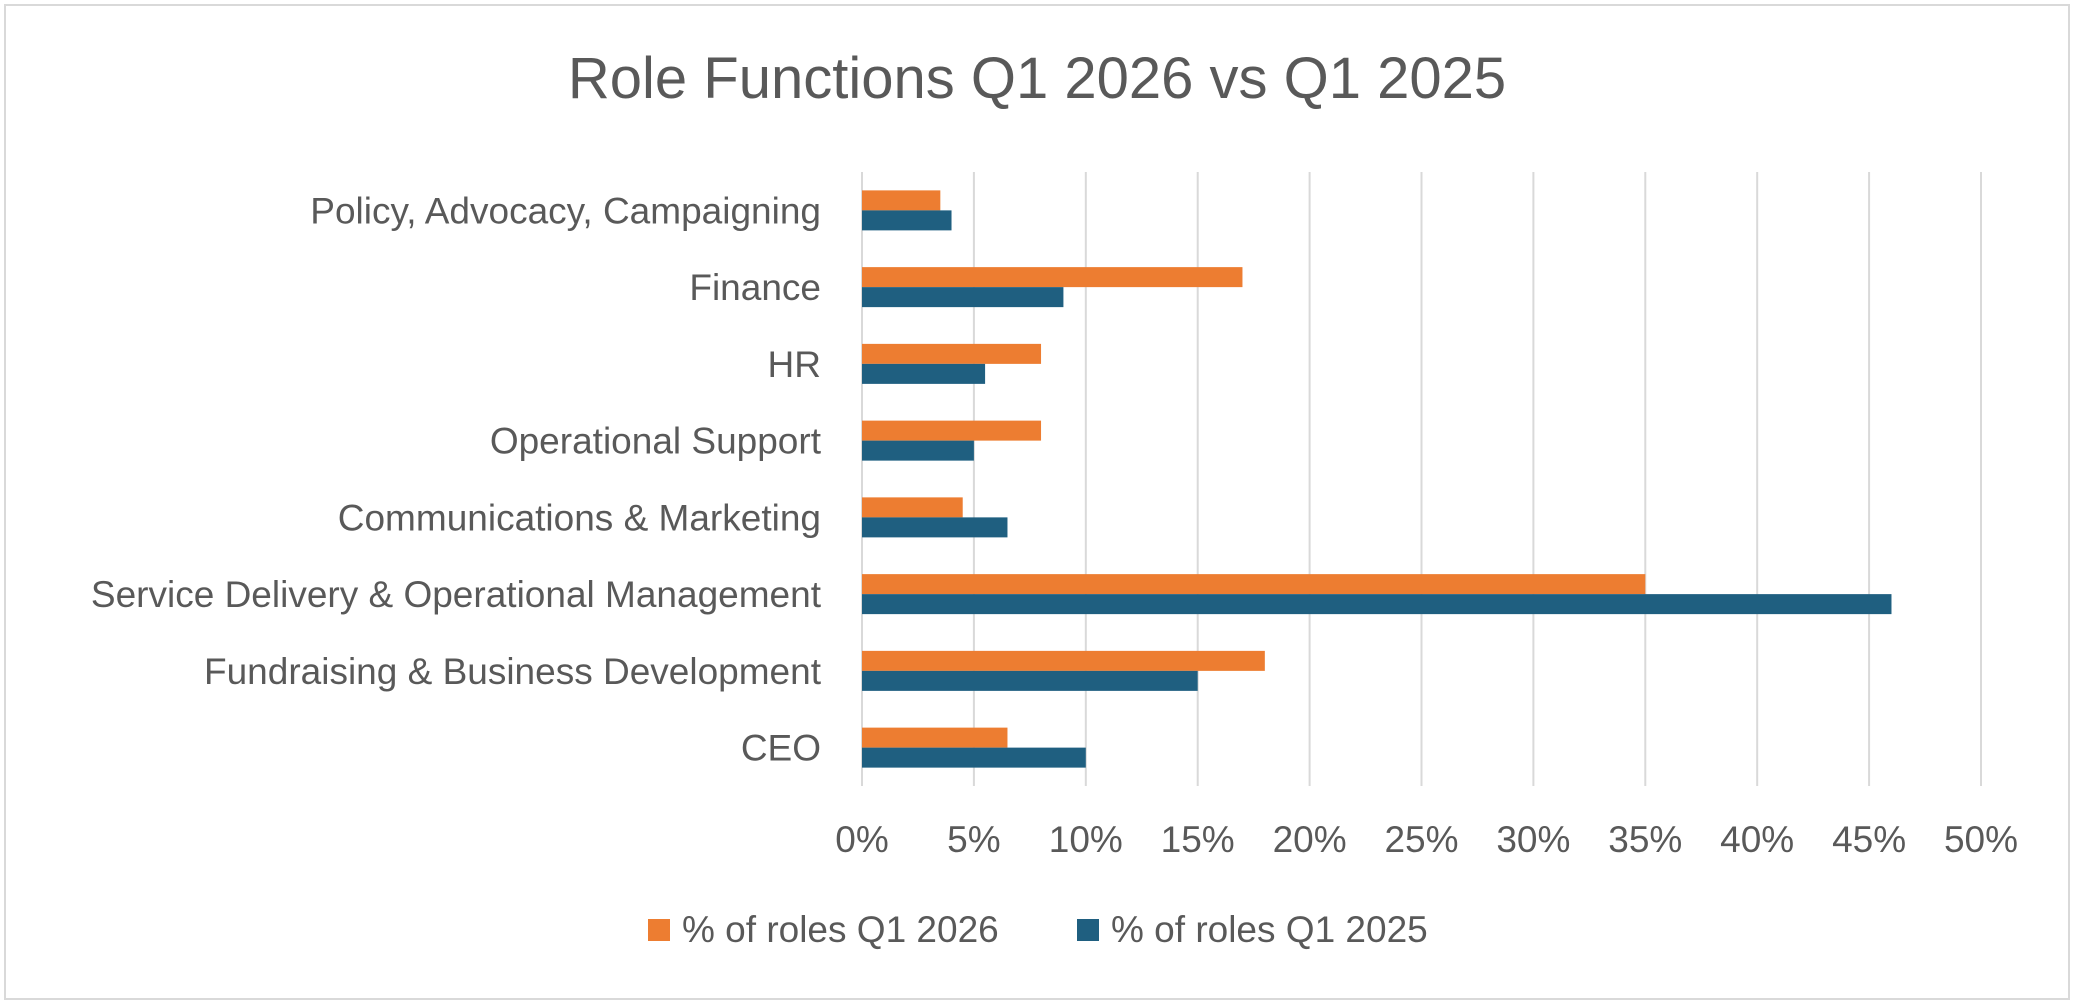 The image size is (2076, 1008). I want to click on x-tick-label: 10%, so click(1086, 839).